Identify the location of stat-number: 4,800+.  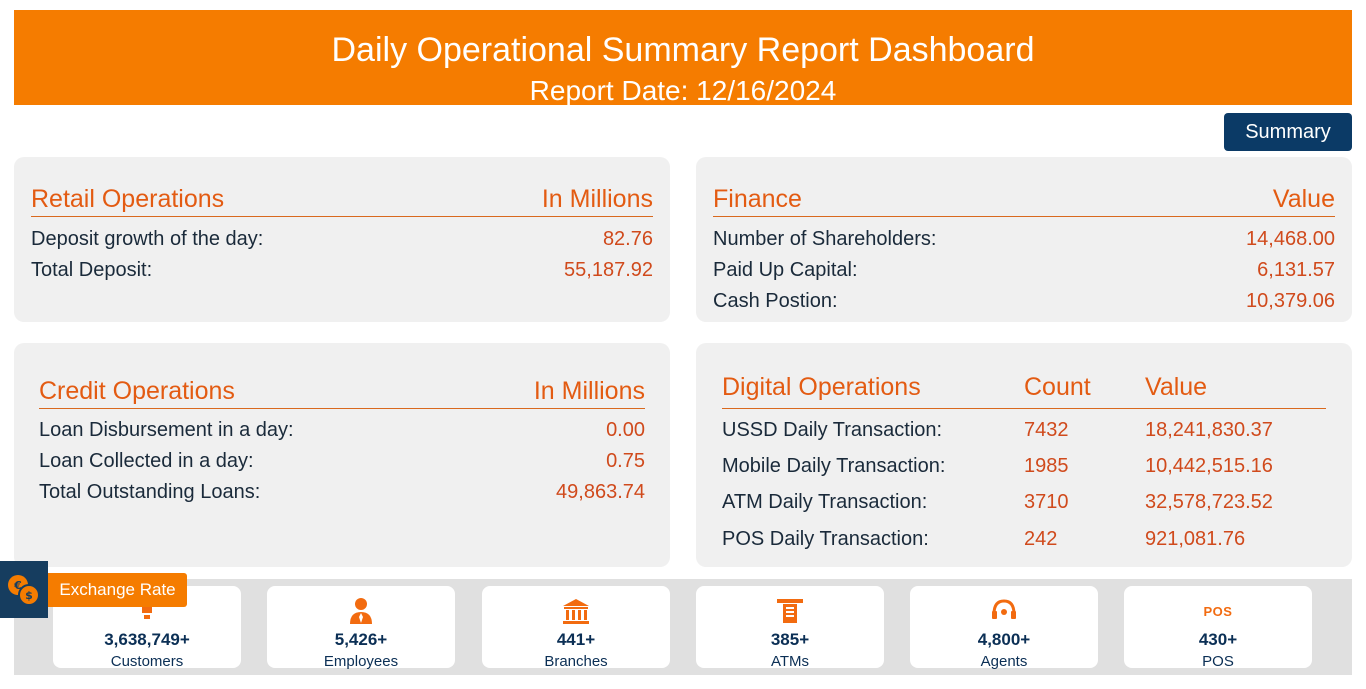
(1004, 639).